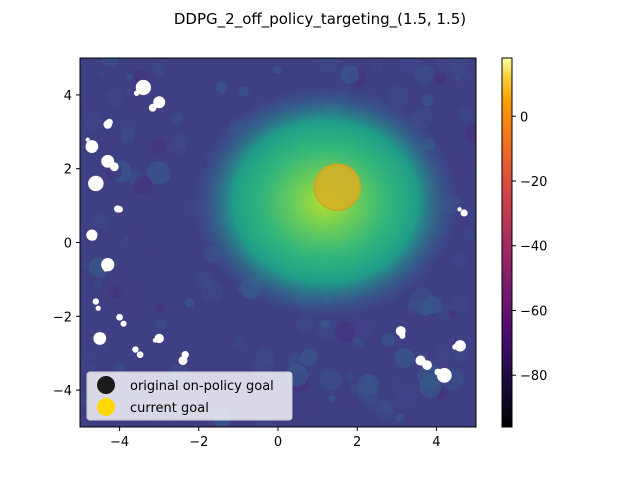 The width and height of the screenshot is (640, 480). Describe the element at coordinates (62, 317) in the screenshot. I see `y-tick-label: −2` at that location.